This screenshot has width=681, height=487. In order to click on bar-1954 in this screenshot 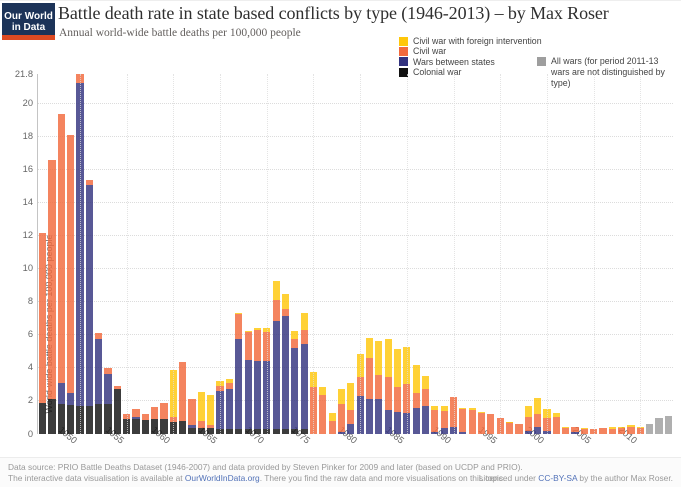, I will do `click(117, 410)`.